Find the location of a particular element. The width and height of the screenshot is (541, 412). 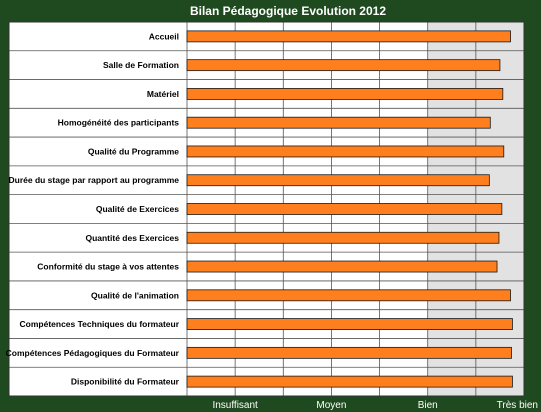

category-label-11: Compétences Techniques du formateur is located at coordinates (100, 324).